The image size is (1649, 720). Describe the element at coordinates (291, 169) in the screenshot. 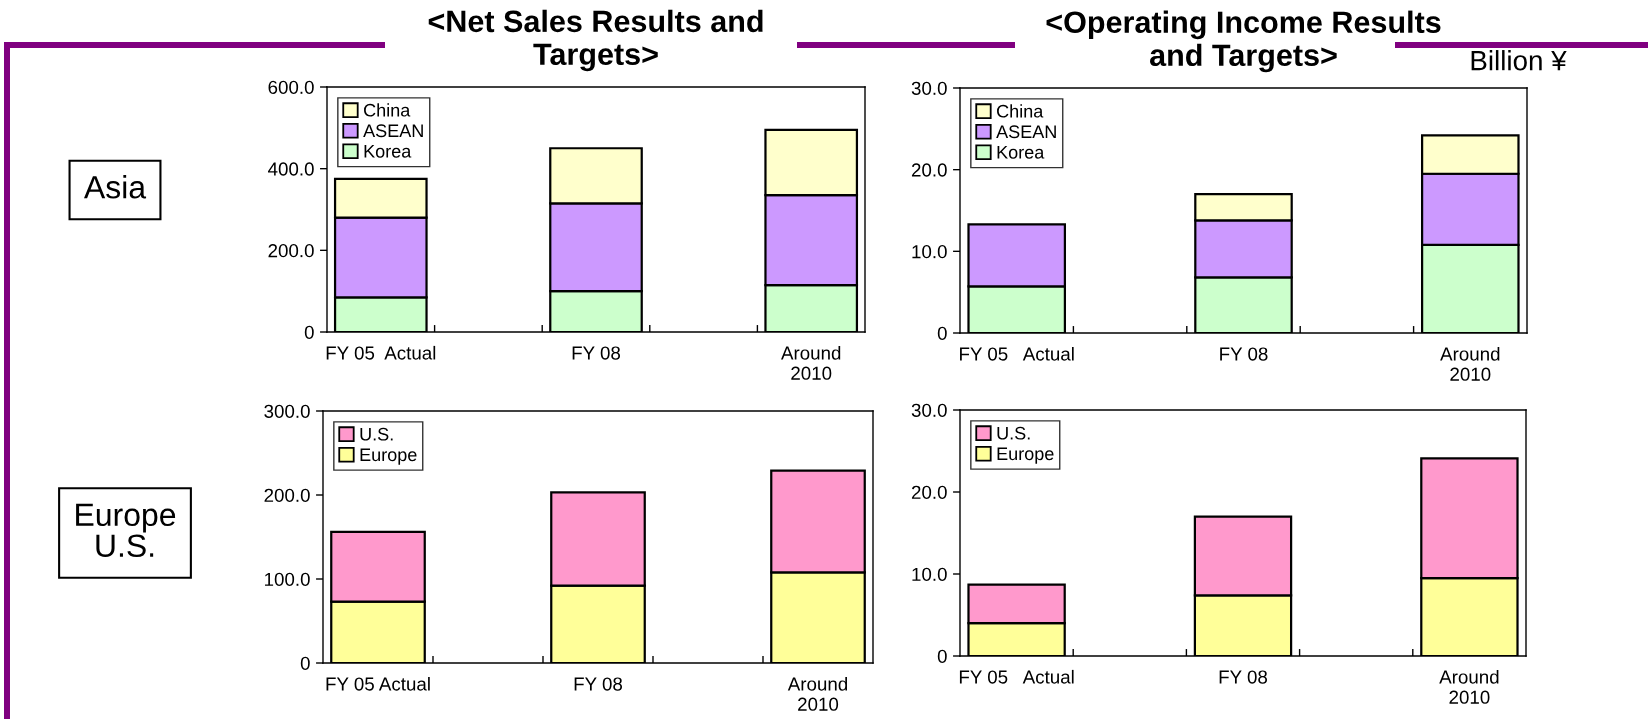

I see `y-tick-label: 400.0` at that location.